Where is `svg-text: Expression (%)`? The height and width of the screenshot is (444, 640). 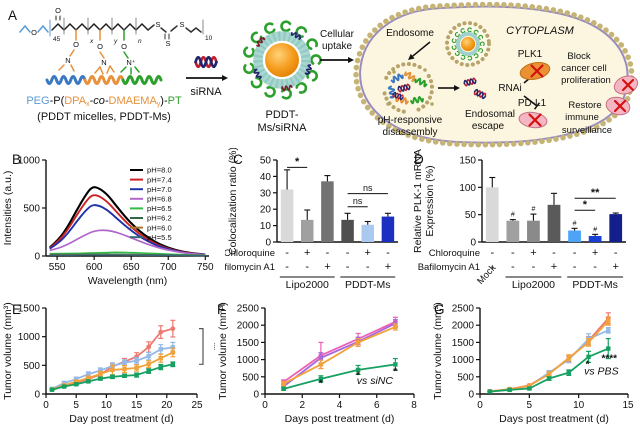
svg-text: Expression (%) is located at coordinates (430, 200).